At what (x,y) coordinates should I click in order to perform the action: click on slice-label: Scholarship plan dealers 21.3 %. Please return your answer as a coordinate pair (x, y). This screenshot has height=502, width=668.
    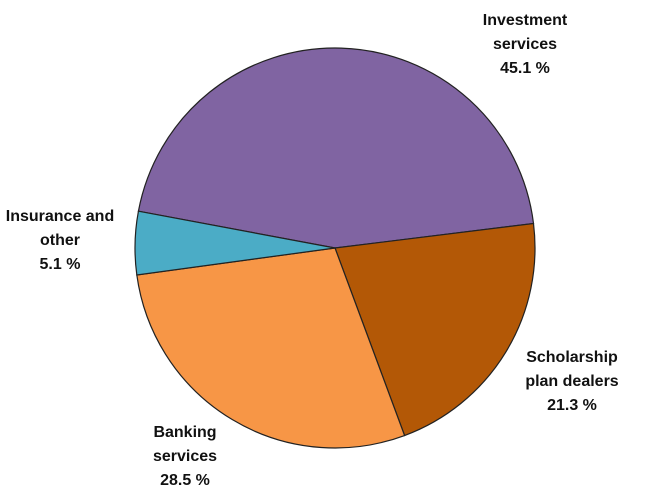
    Looking at the image, I should click on (572, 382).